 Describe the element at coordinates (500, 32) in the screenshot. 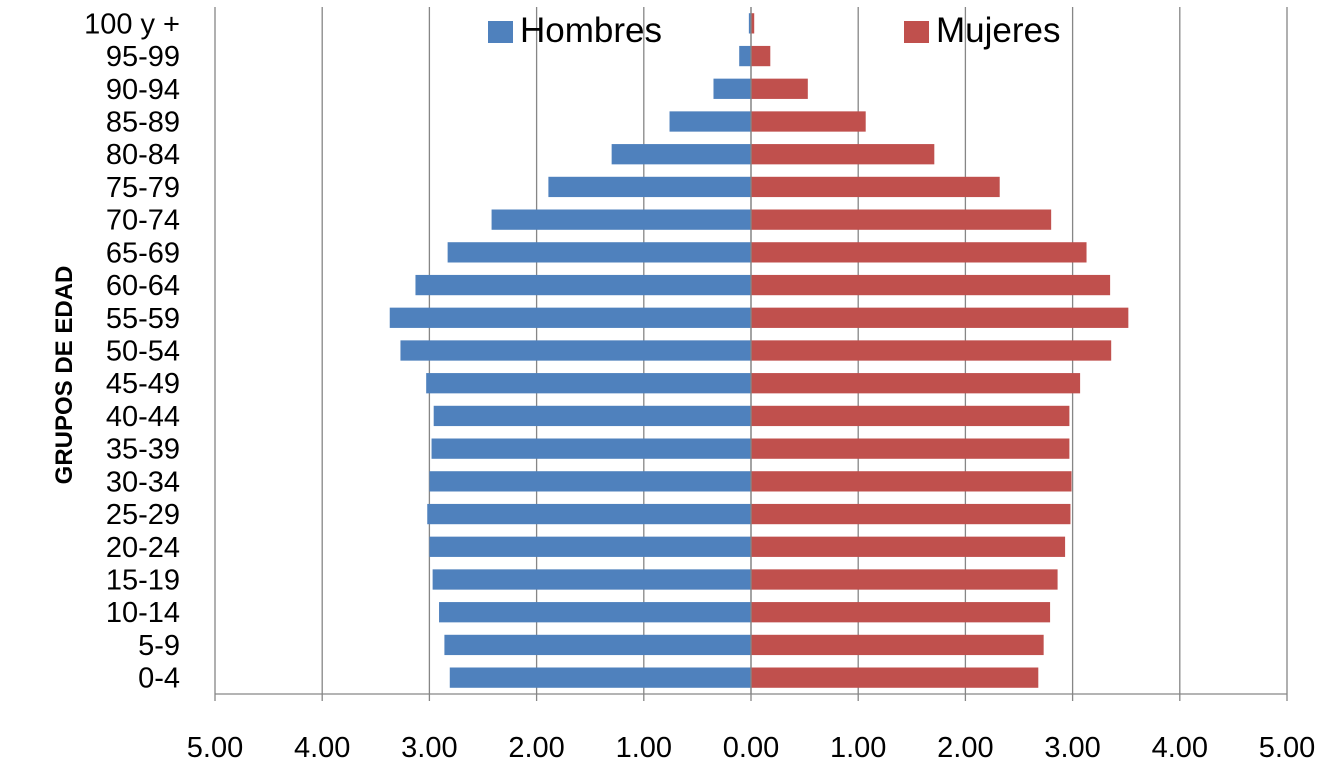

I see `legend-swatch-hombres` at that location.